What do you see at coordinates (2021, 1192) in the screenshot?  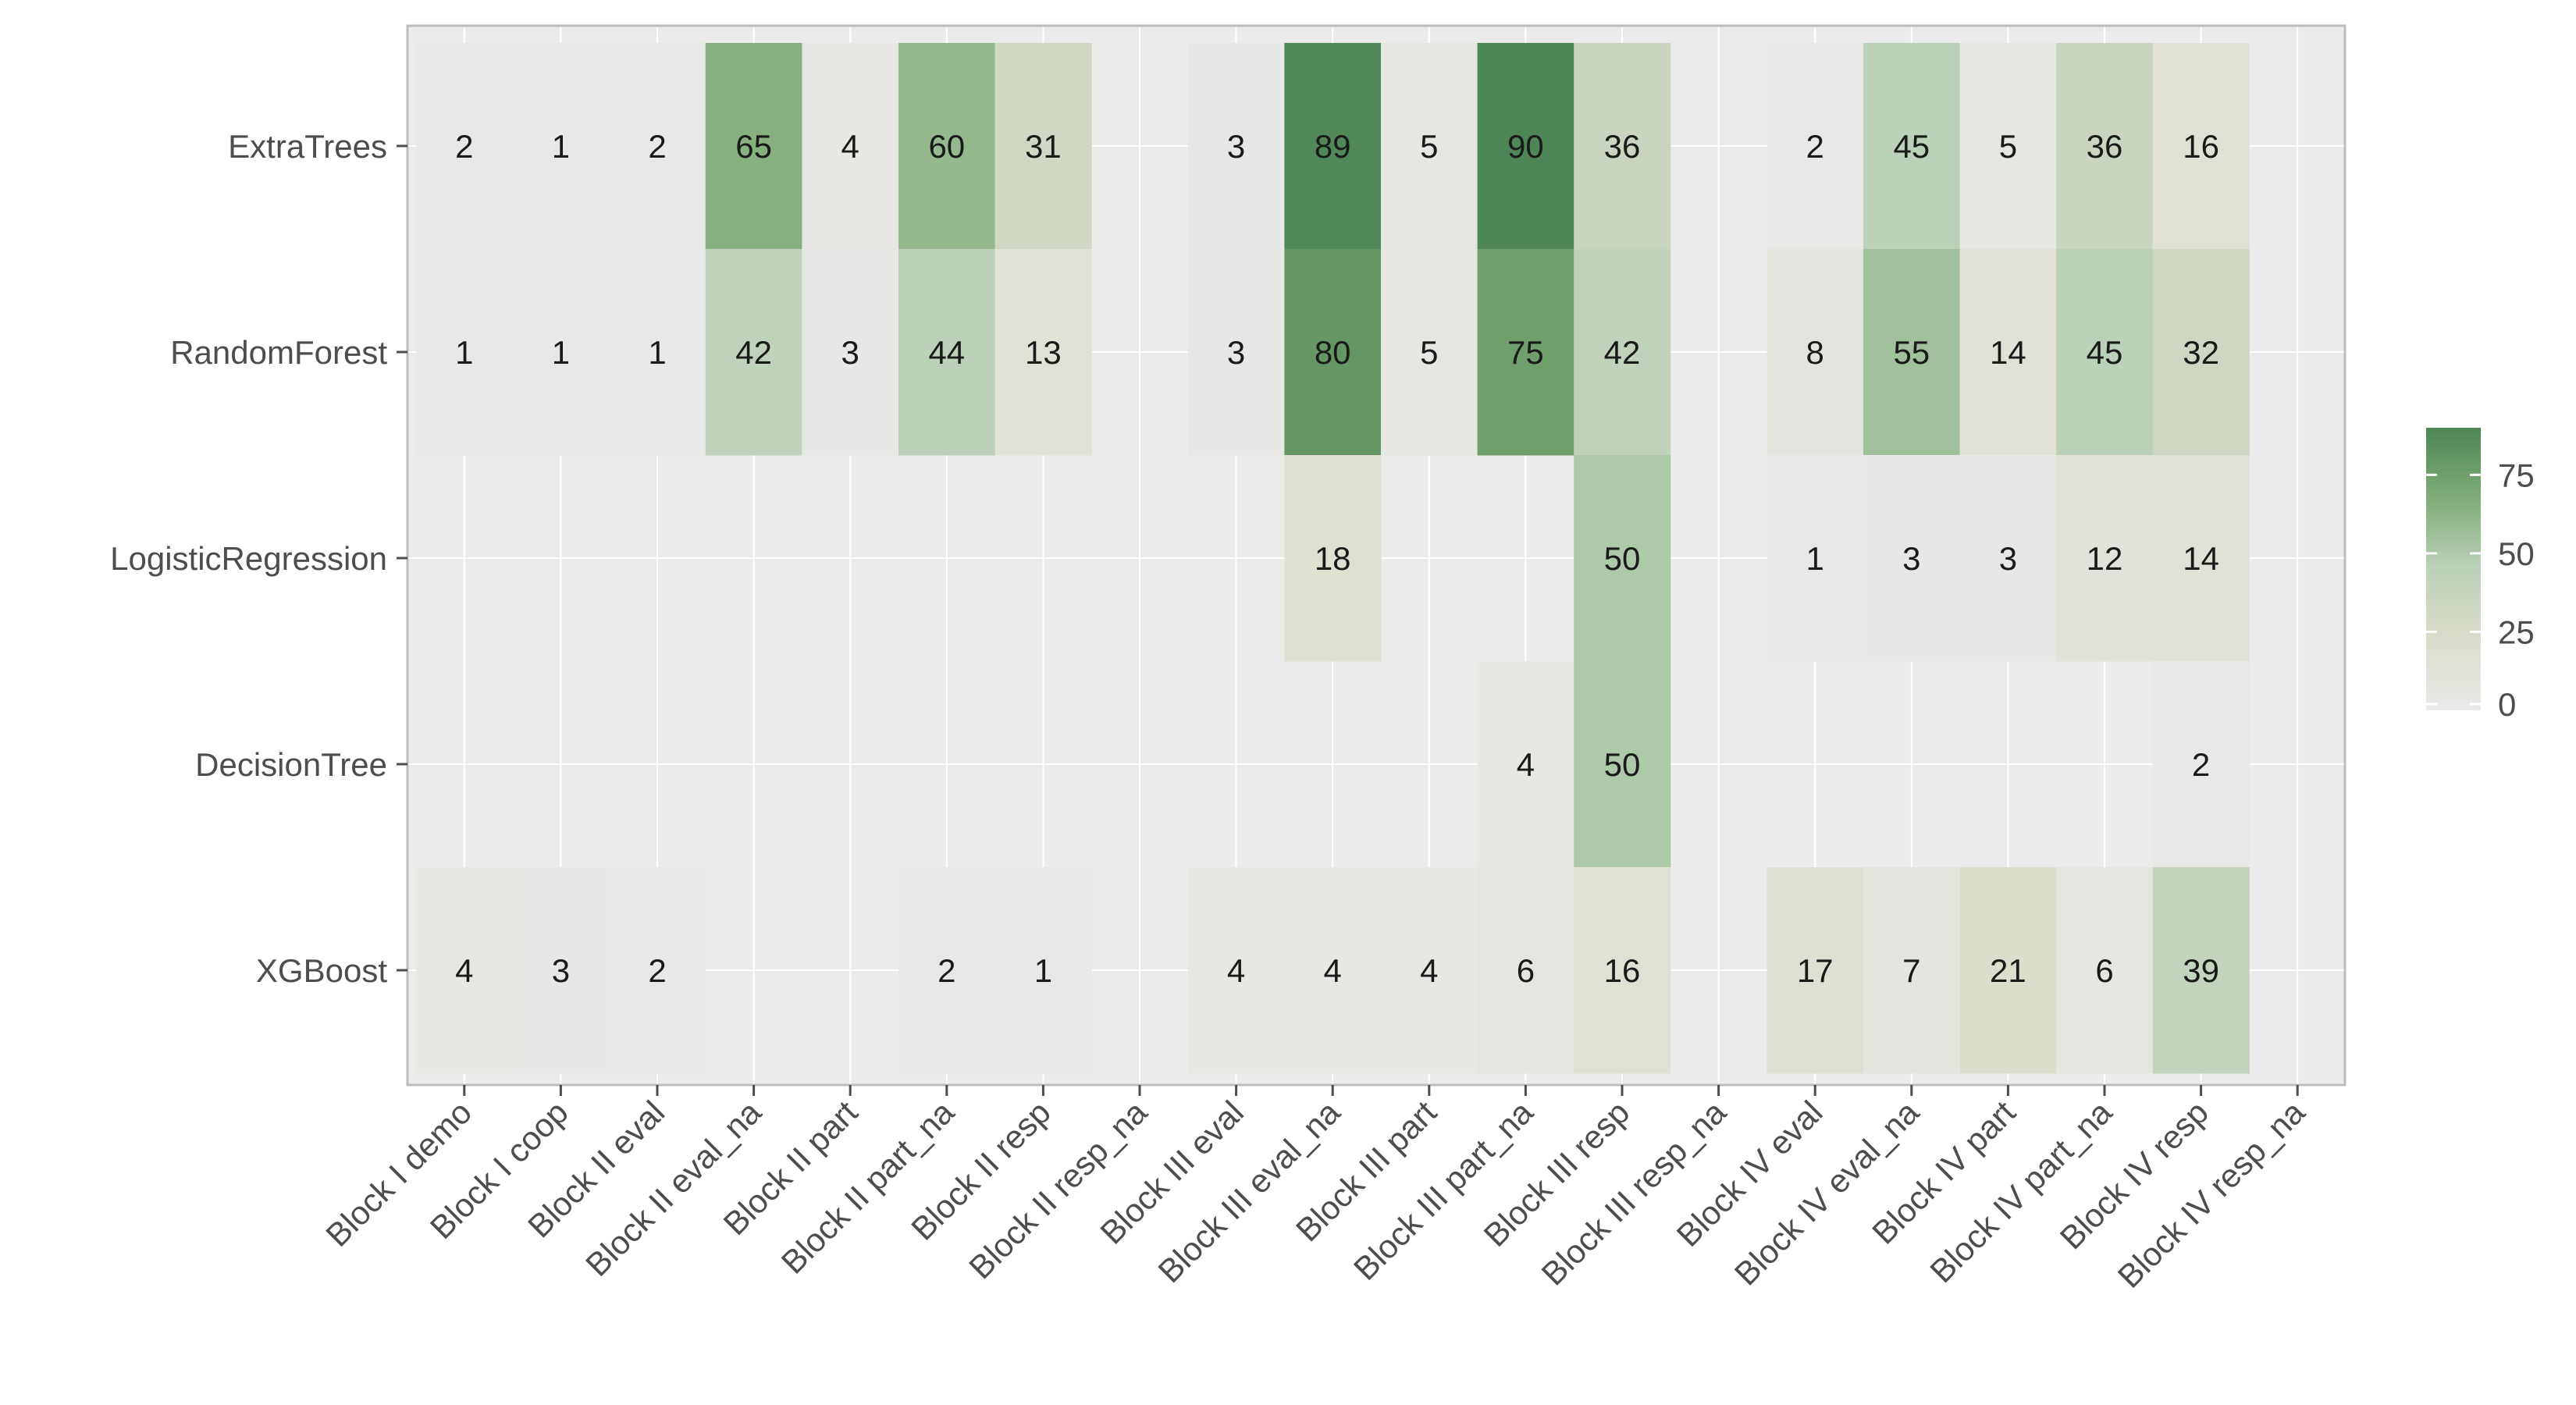 I see `x-tick-label: Block IV part_na` at bounding box center [2021, 1192].